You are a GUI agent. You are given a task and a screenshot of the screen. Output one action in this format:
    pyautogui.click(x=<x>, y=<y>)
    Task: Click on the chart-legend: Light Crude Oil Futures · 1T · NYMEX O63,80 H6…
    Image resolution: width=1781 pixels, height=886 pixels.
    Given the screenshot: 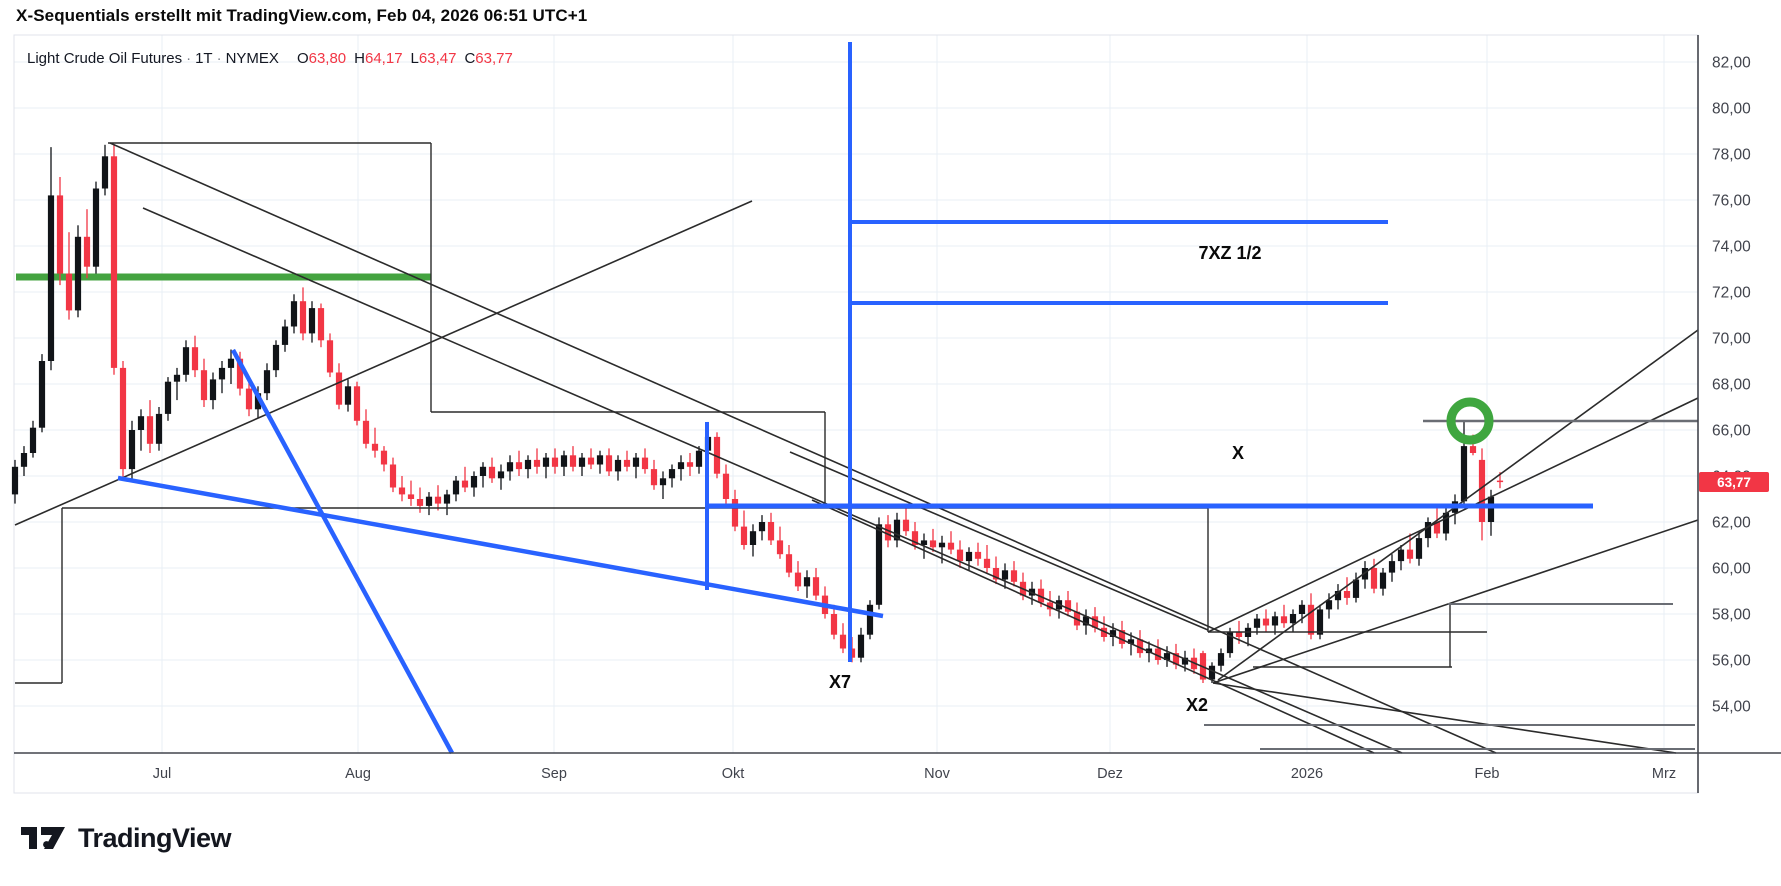 What is the action you would take?
    pyautogui.click(x=270, y=58)
    